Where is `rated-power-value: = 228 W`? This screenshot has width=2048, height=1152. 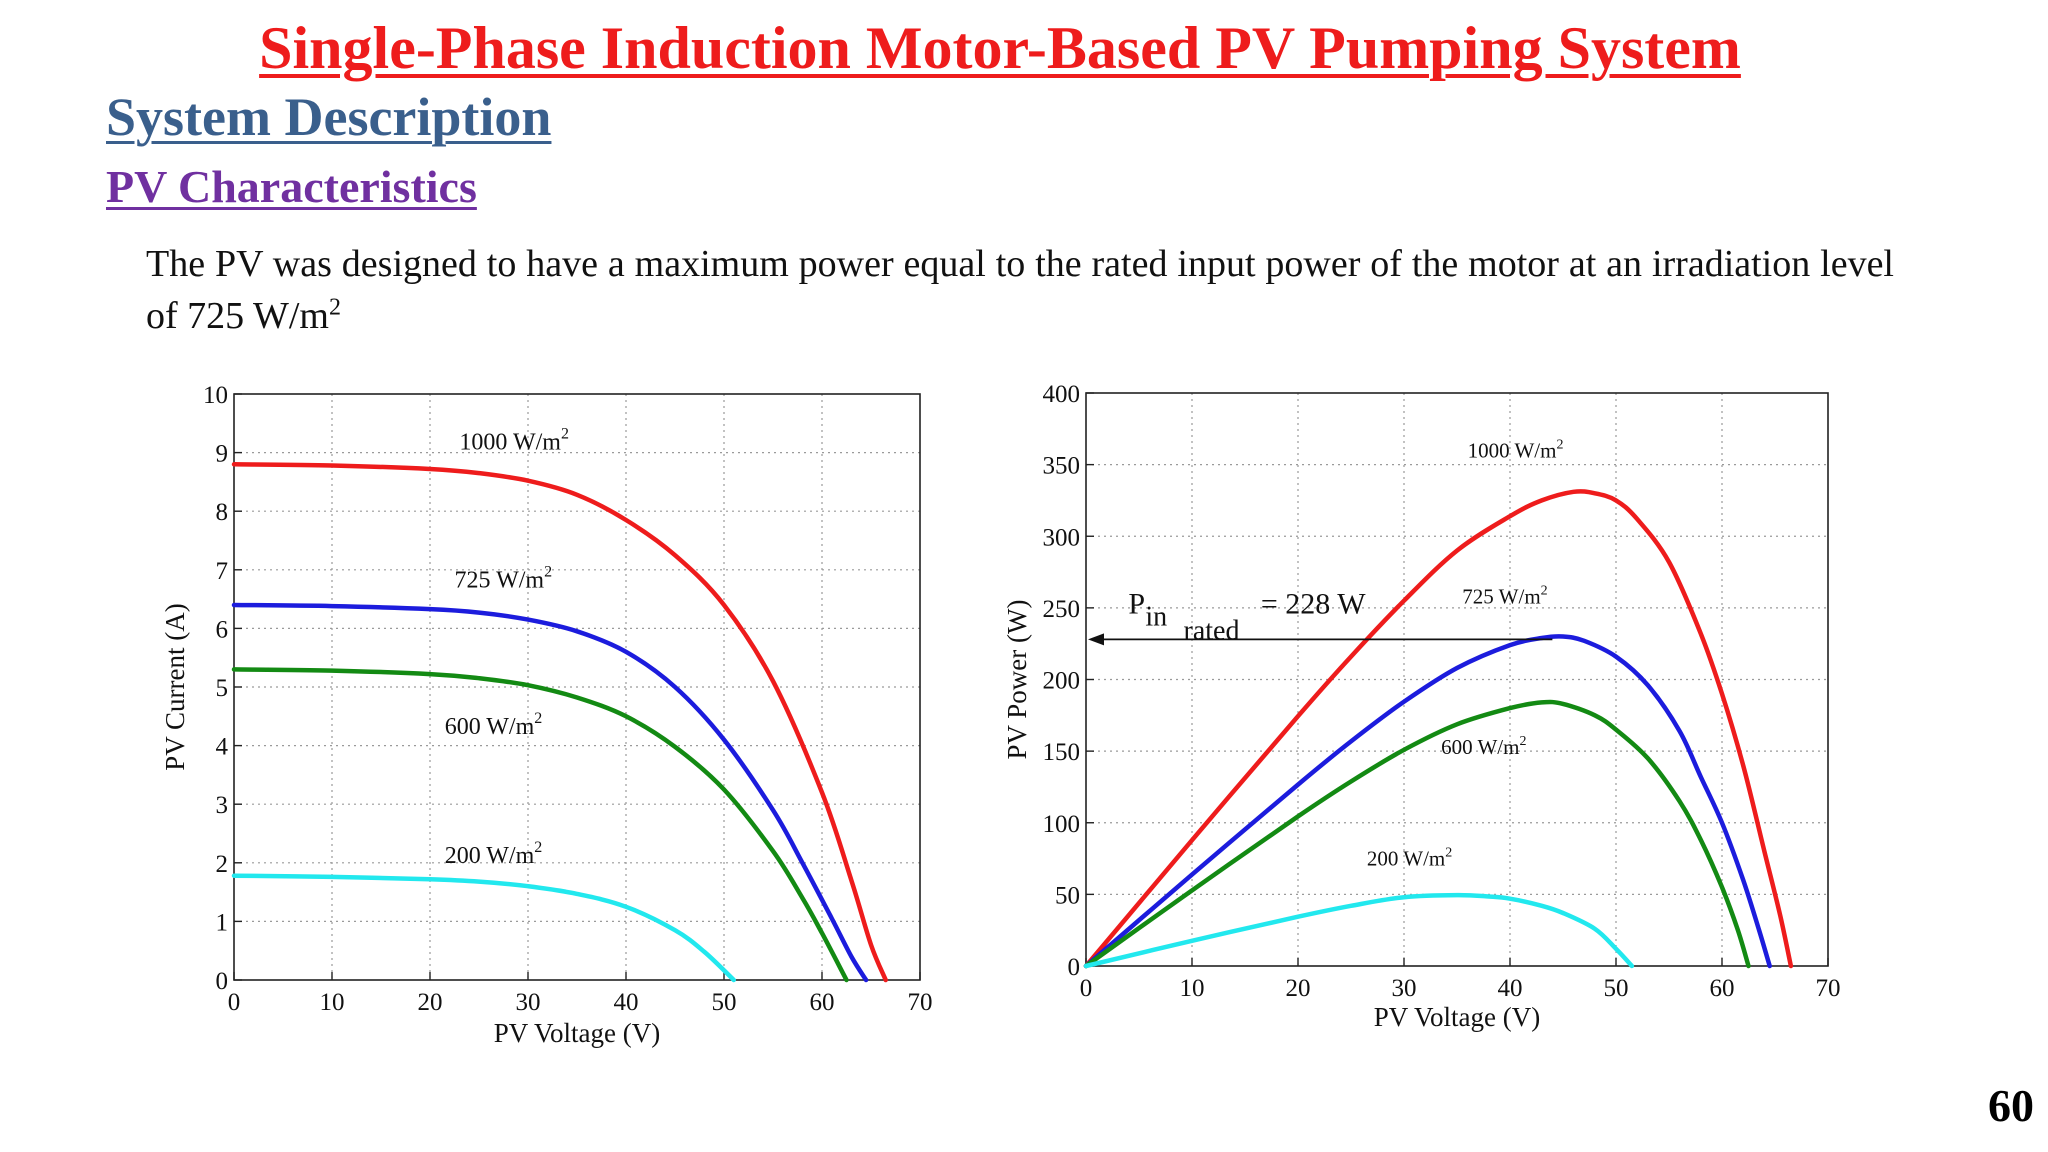
rated-power-value: = 228 W is located at coordinates (1313, 604).